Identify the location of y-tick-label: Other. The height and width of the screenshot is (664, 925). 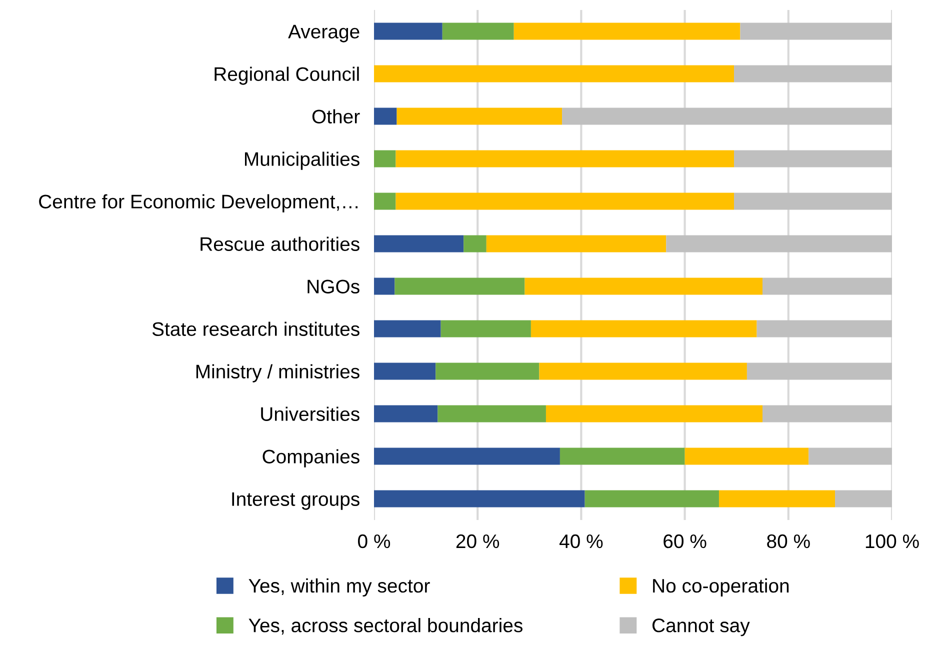
(336, 116).